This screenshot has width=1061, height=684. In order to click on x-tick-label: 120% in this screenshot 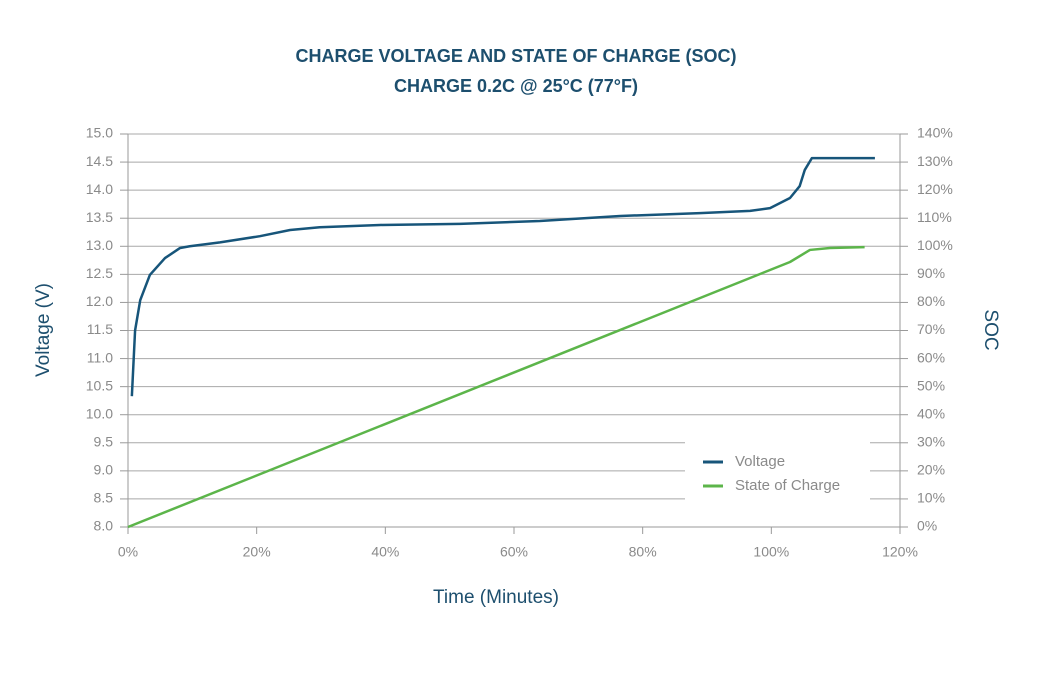, I will do `click(900, 552)`.